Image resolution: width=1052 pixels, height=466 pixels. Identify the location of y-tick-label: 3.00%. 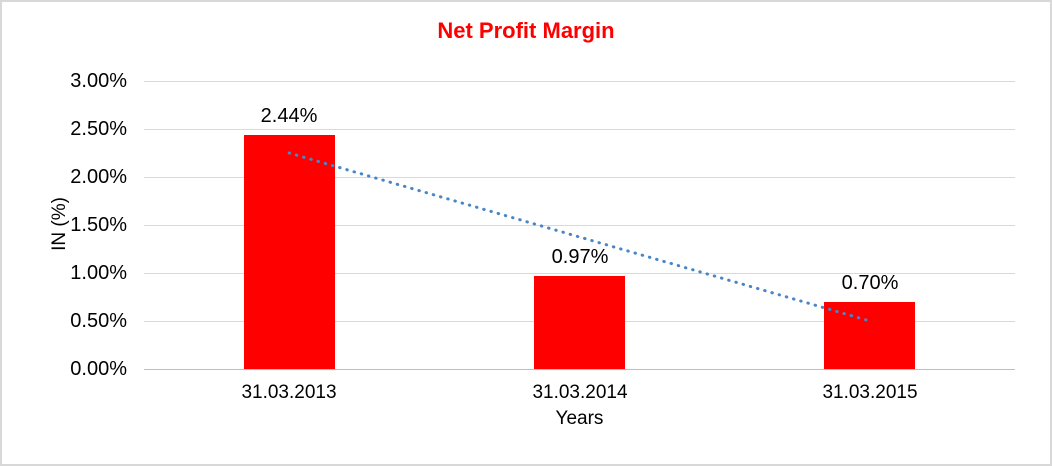
(98, 81).